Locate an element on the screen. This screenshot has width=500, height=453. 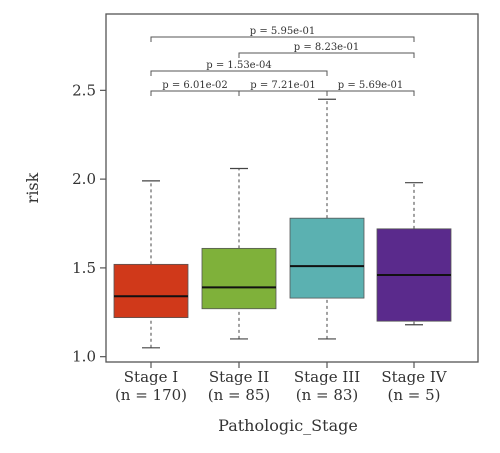
category-label: Stage I is located at coordinates (151, 377).